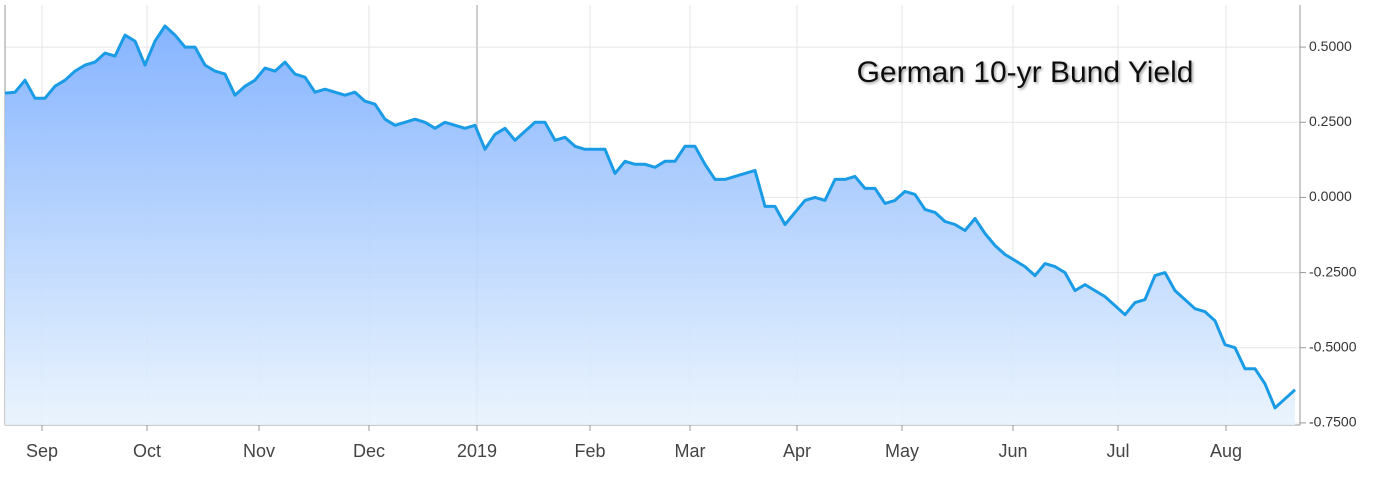 The height and width of the screenshot is (481, 1400). Describe the element at coordinates (259, 451) in the screenshot. I see `x-tick-label: Nov` at that location.